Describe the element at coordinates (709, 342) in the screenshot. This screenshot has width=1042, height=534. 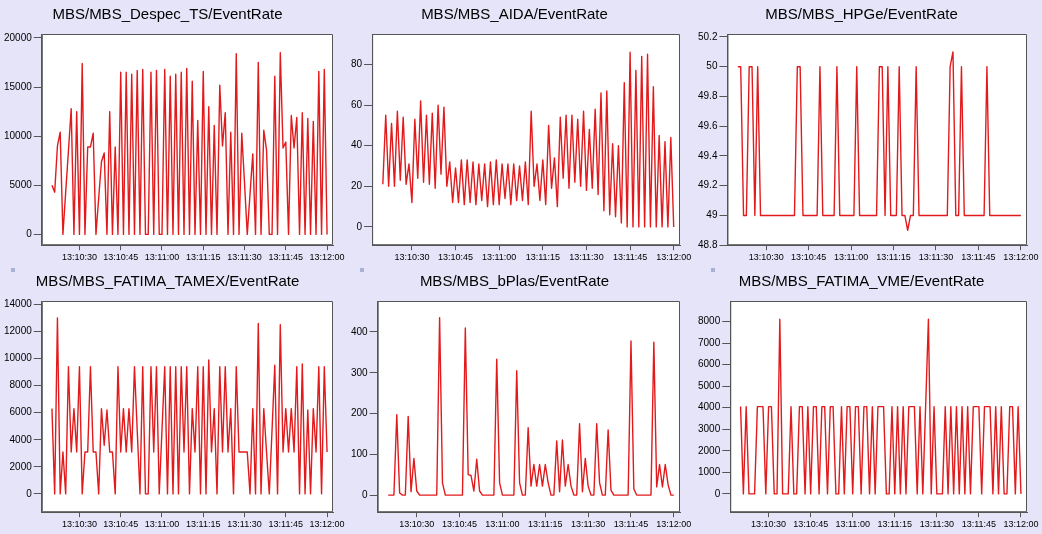
I see `y-tick-label: 7000` at that location.